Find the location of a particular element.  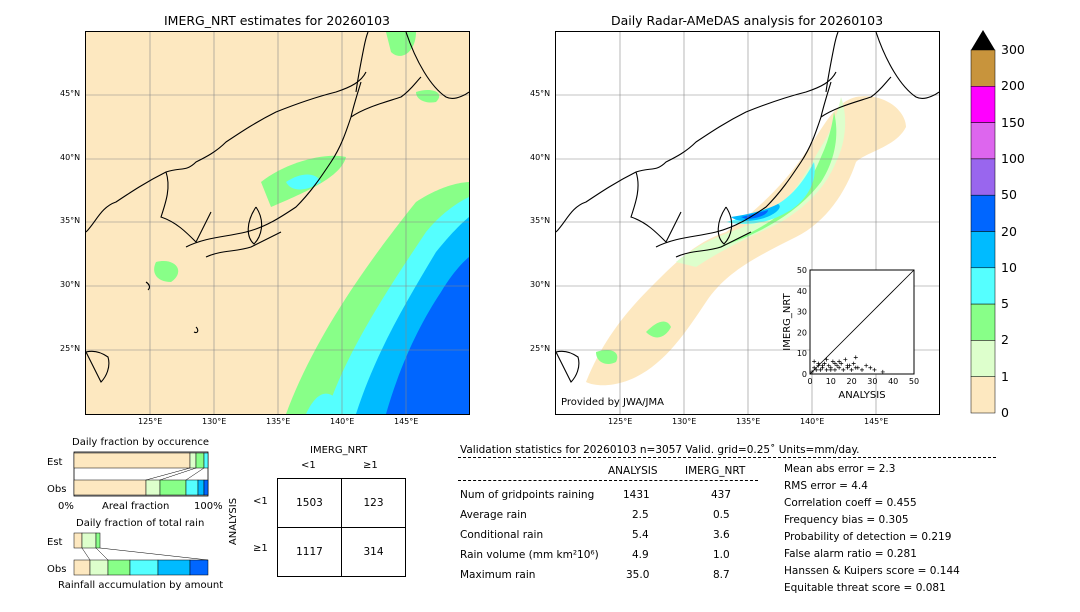

colorbar-label: 300 is located at coordinates (1013, 49).